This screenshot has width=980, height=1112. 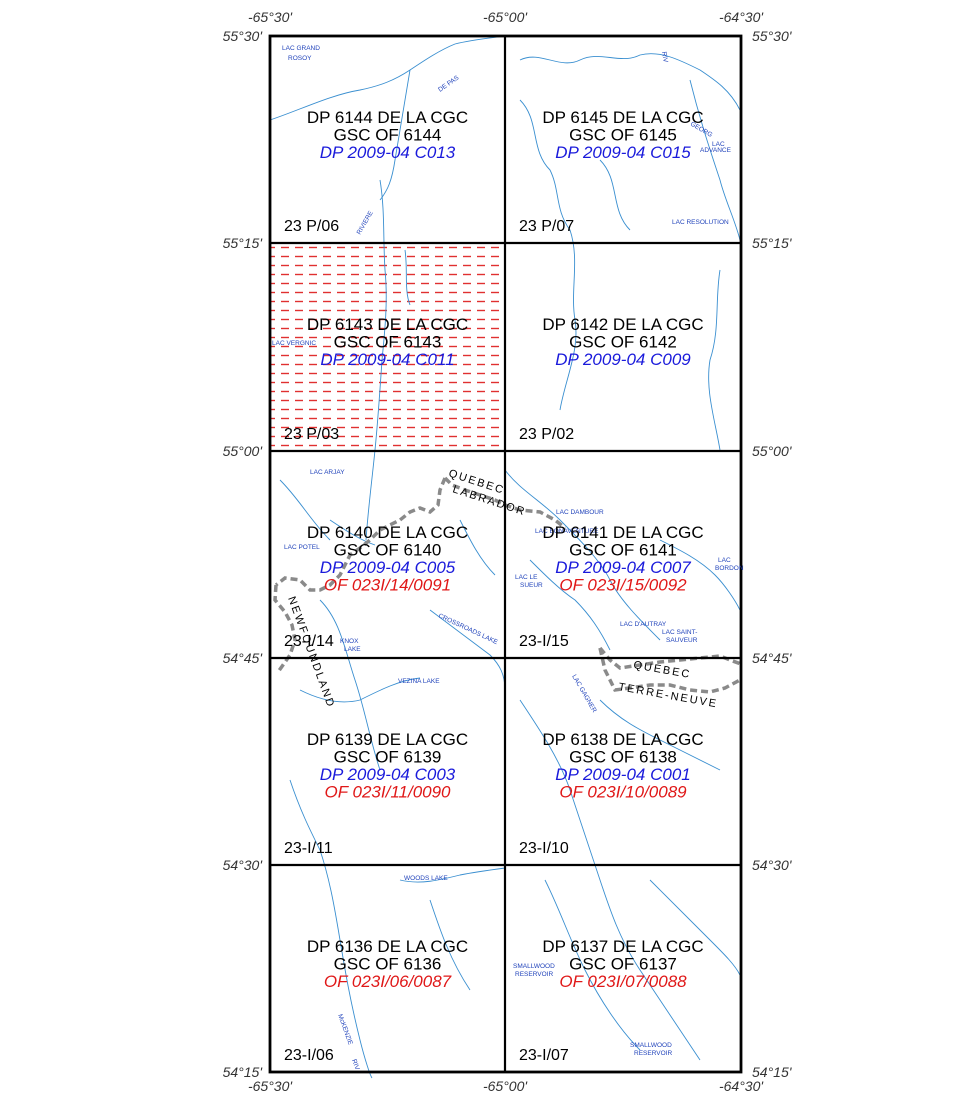 What do you see at coordinates (505, 17) in the screenshot?
I see `longitude-label-top: -65°00'` at bounding box center [505, 17].